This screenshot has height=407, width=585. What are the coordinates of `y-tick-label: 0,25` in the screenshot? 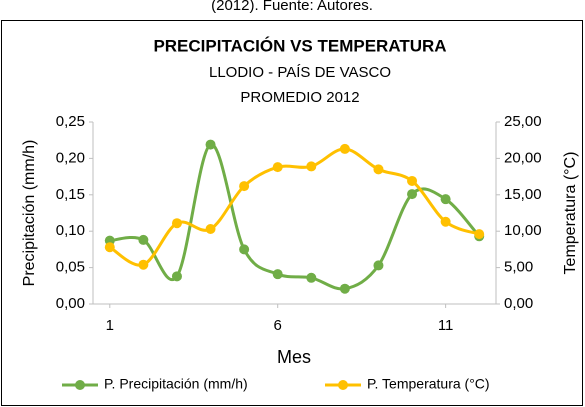 It's located at (70, 121).